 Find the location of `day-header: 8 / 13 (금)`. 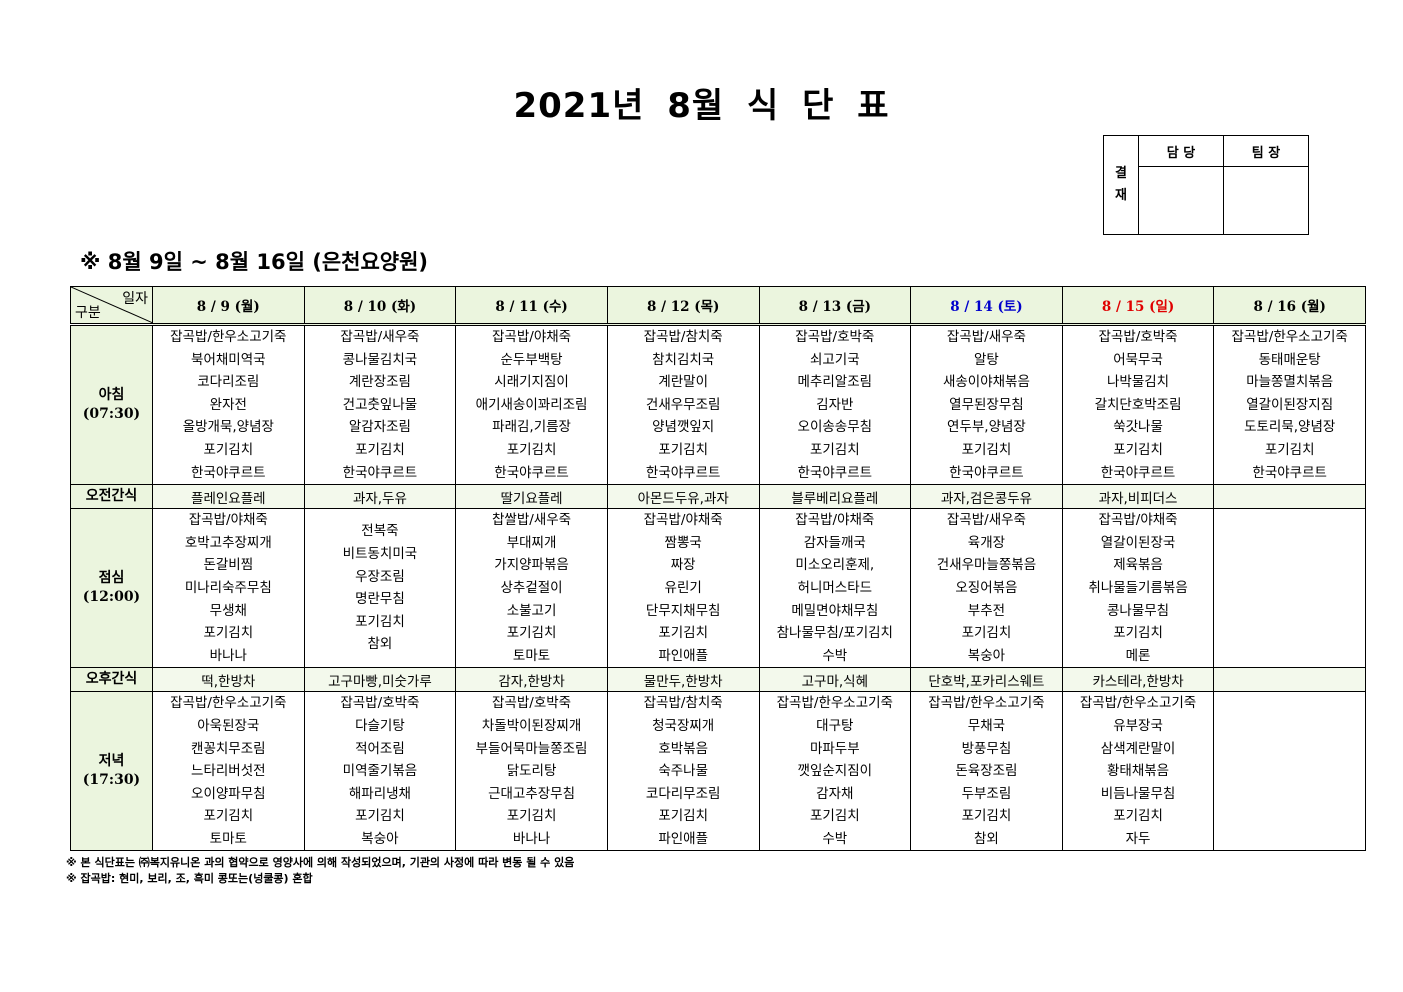

day-header: 8 / 13 (금) is located at coordinates (835, 306).